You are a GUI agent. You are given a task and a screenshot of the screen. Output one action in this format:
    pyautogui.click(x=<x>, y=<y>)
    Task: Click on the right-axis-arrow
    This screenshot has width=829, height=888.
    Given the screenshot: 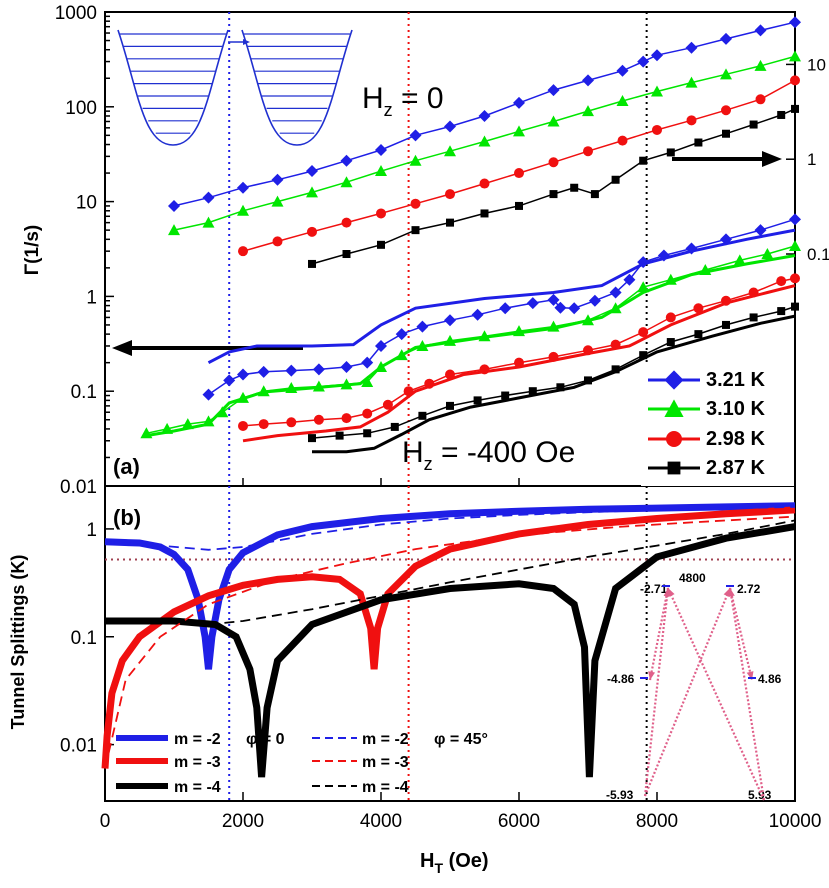 What is the action you would take?
    pyautogui.click(x=727, y=159)
    